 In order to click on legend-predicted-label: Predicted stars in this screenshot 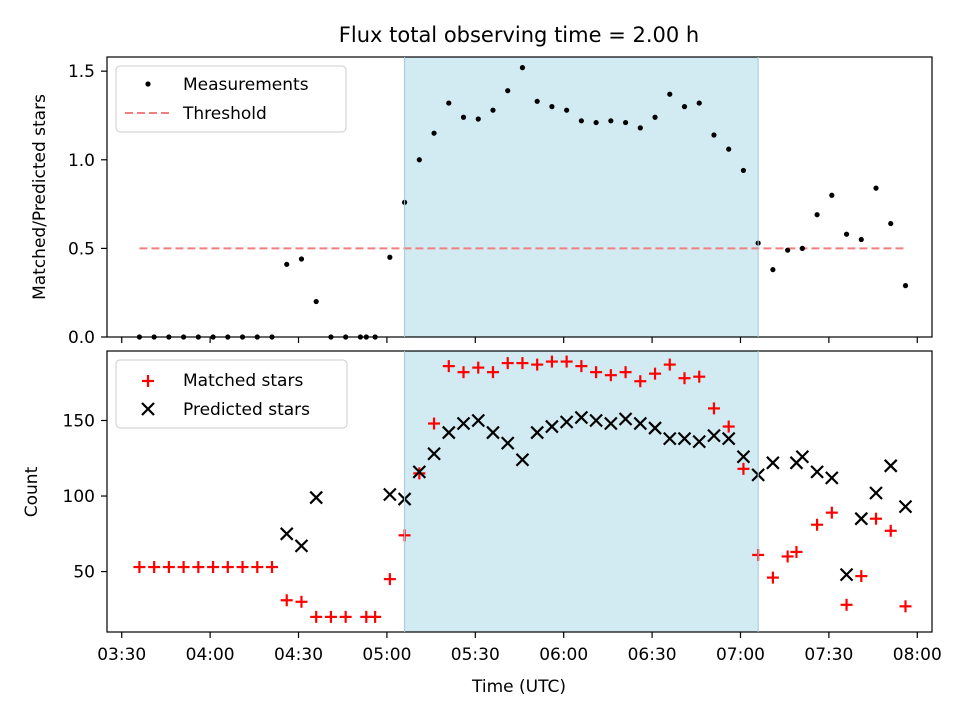, I will do `click(246, 410)`.